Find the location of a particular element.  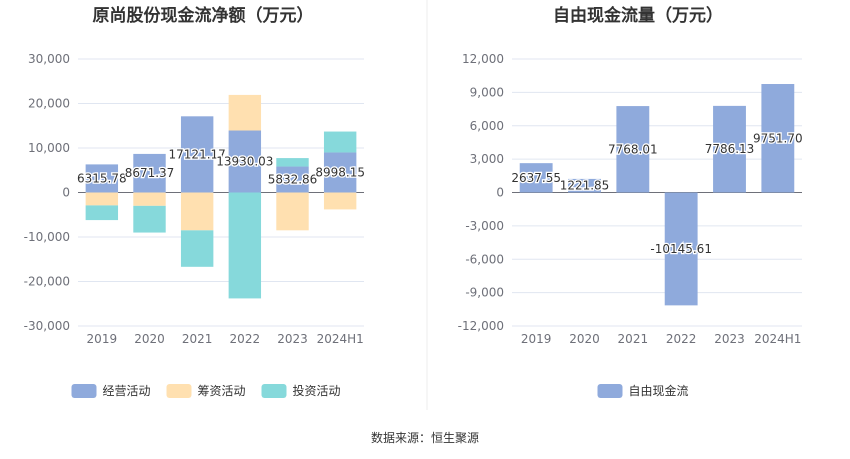

legend-label: 筹资活动 is located at coordinates (222, 391).